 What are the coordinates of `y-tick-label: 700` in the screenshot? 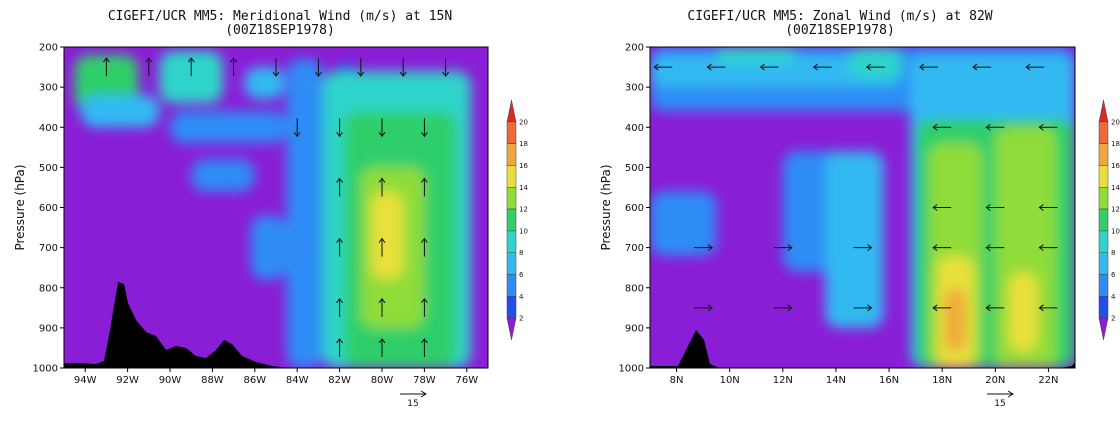 It's located at (634, 248).